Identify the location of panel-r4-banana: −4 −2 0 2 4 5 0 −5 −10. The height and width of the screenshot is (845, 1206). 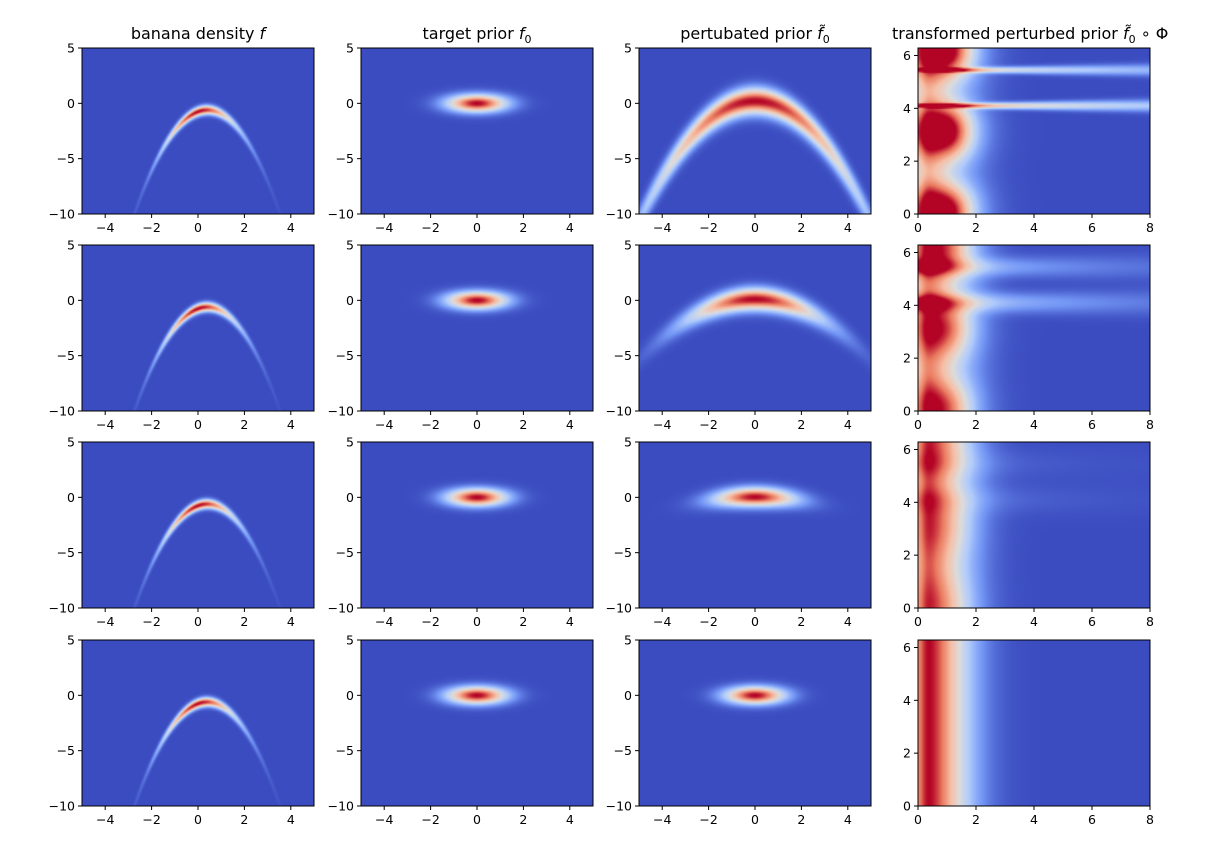
(182, 730).